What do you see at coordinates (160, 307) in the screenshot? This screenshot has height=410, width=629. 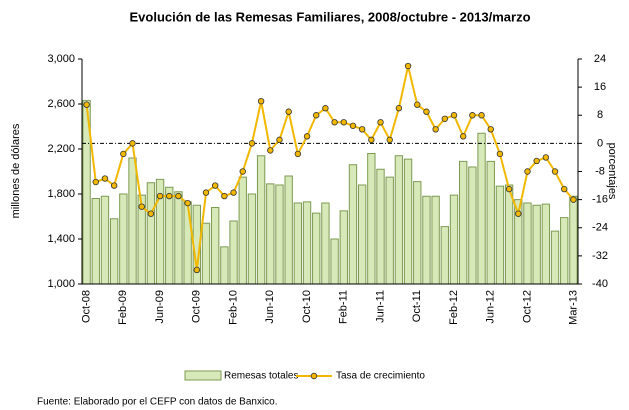 I see `x-tick-label: Jun-09` at bounding box center [160, 307].